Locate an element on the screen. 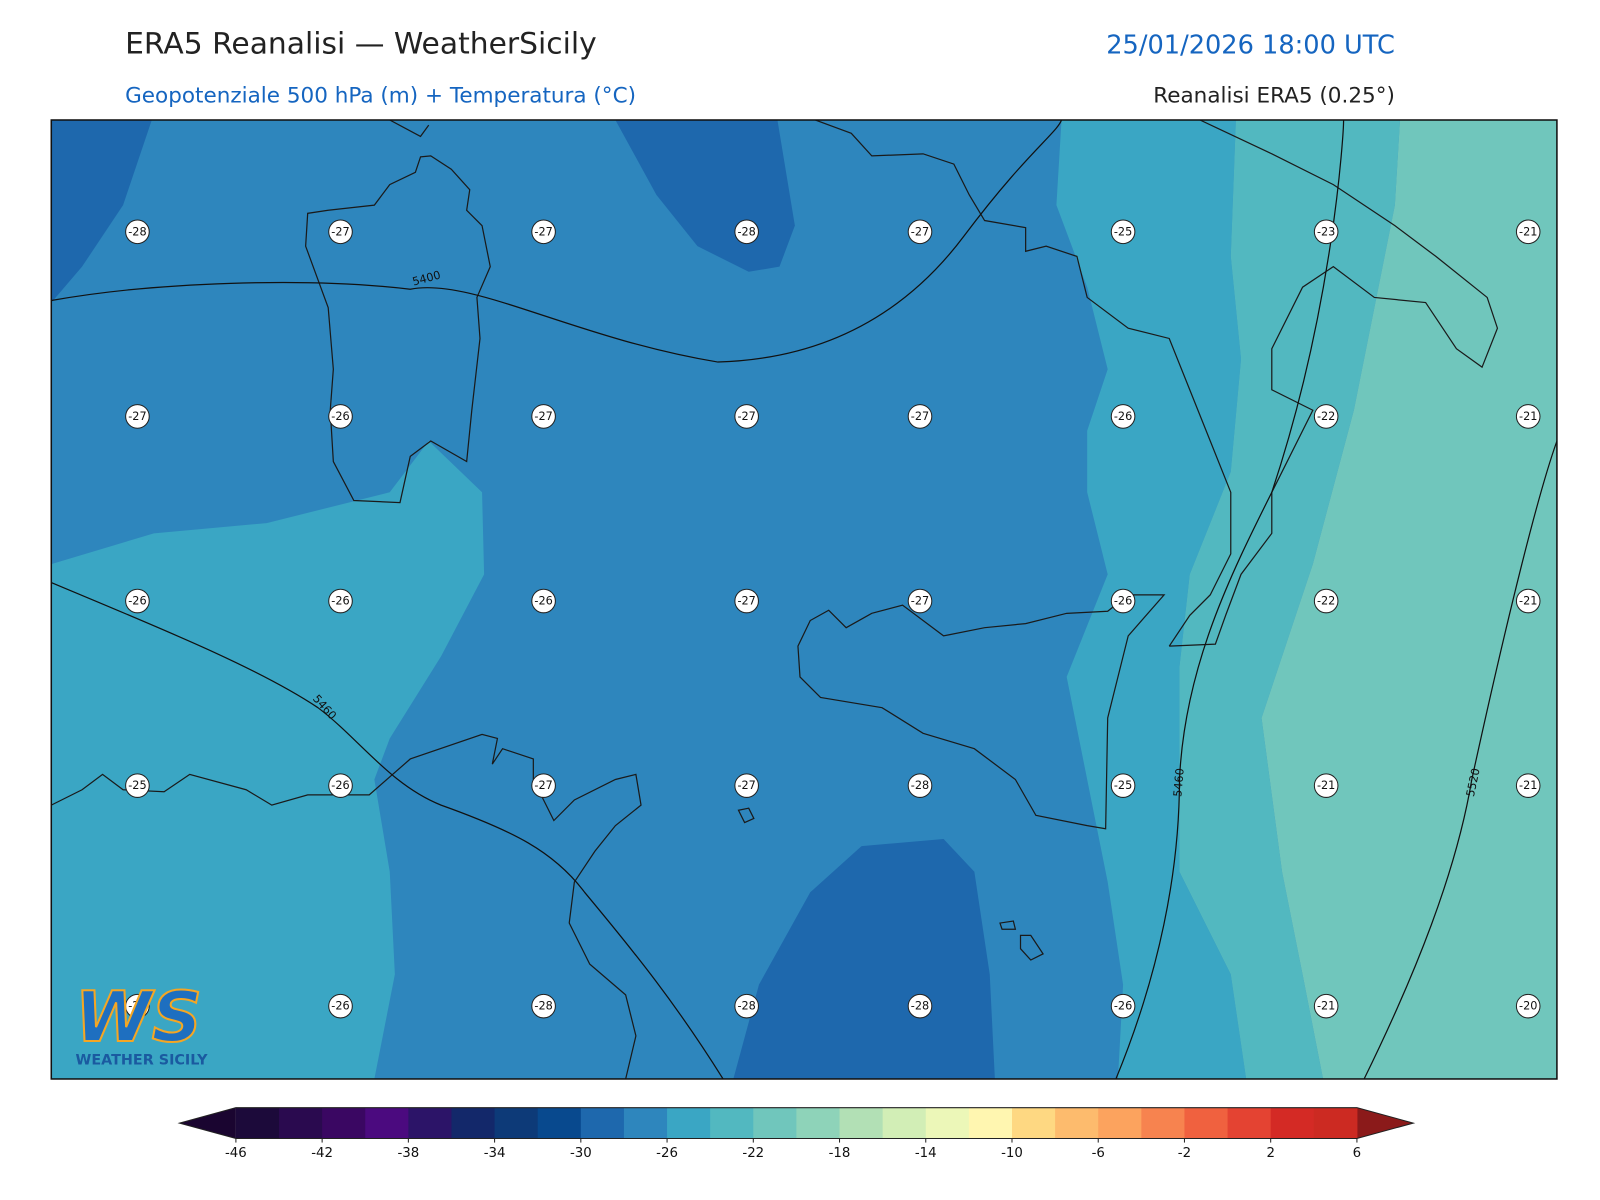  datetime: 25/01/2026 18:00 UTC is located at coordinates (1250, 45).